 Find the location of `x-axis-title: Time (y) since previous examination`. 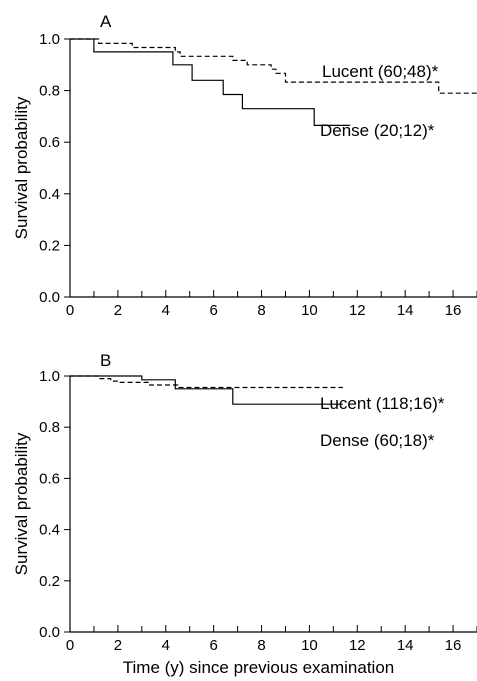

x-axis-title: Time (y) since previous examination is located at coordinates (258, 667).